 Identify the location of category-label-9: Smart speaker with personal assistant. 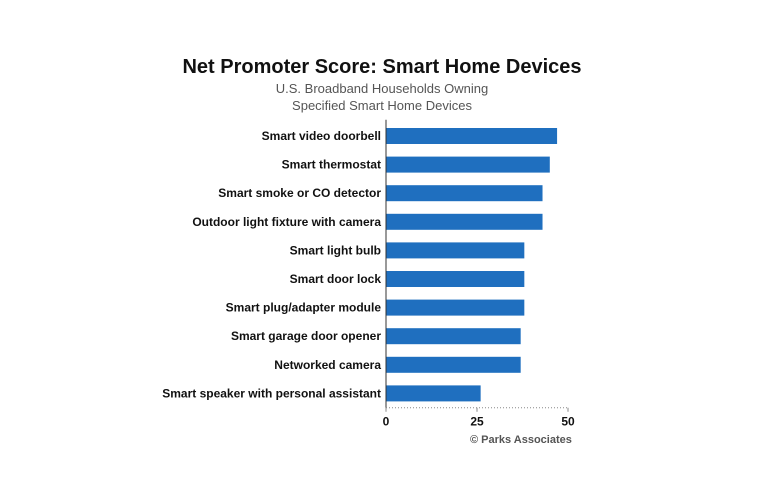
(271, 393).